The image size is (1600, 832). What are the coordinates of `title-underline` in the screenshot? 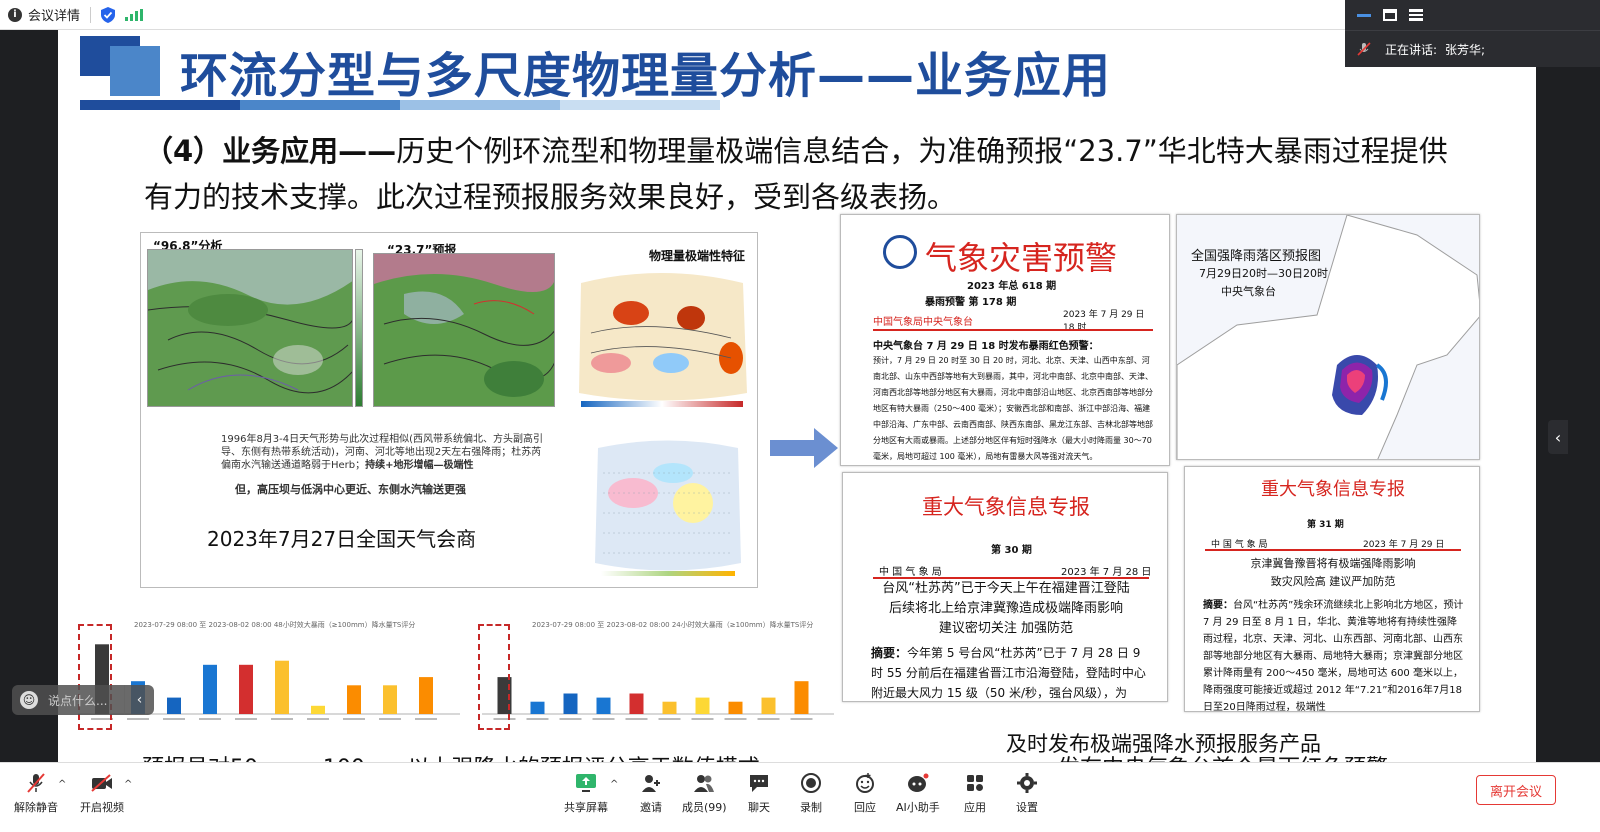 It's located at (400, 105).